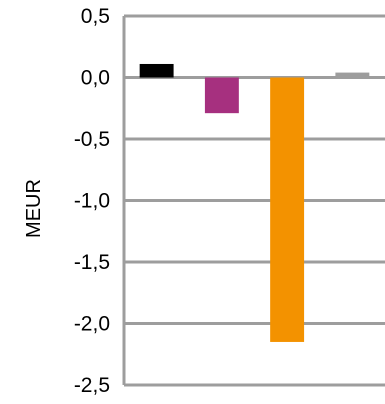 The image size is (385, 404). What do you see at coordinates (34, 208) in the screenshot?
I see `y-axis-label: MEUR` at bounding box center [34, 208].